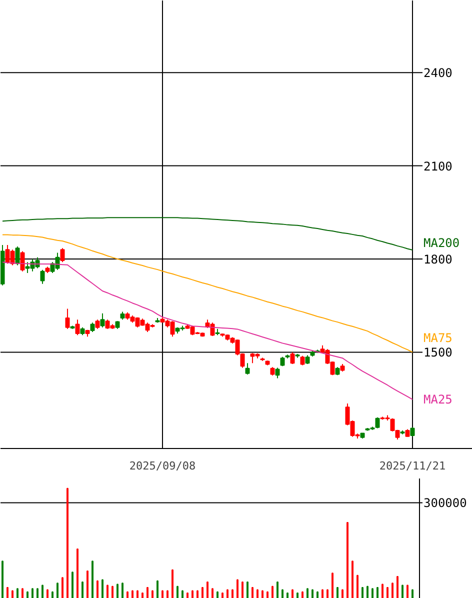 The width and height of the screenshot is (472, 598). I want to click on line-series, so click(207, 233).